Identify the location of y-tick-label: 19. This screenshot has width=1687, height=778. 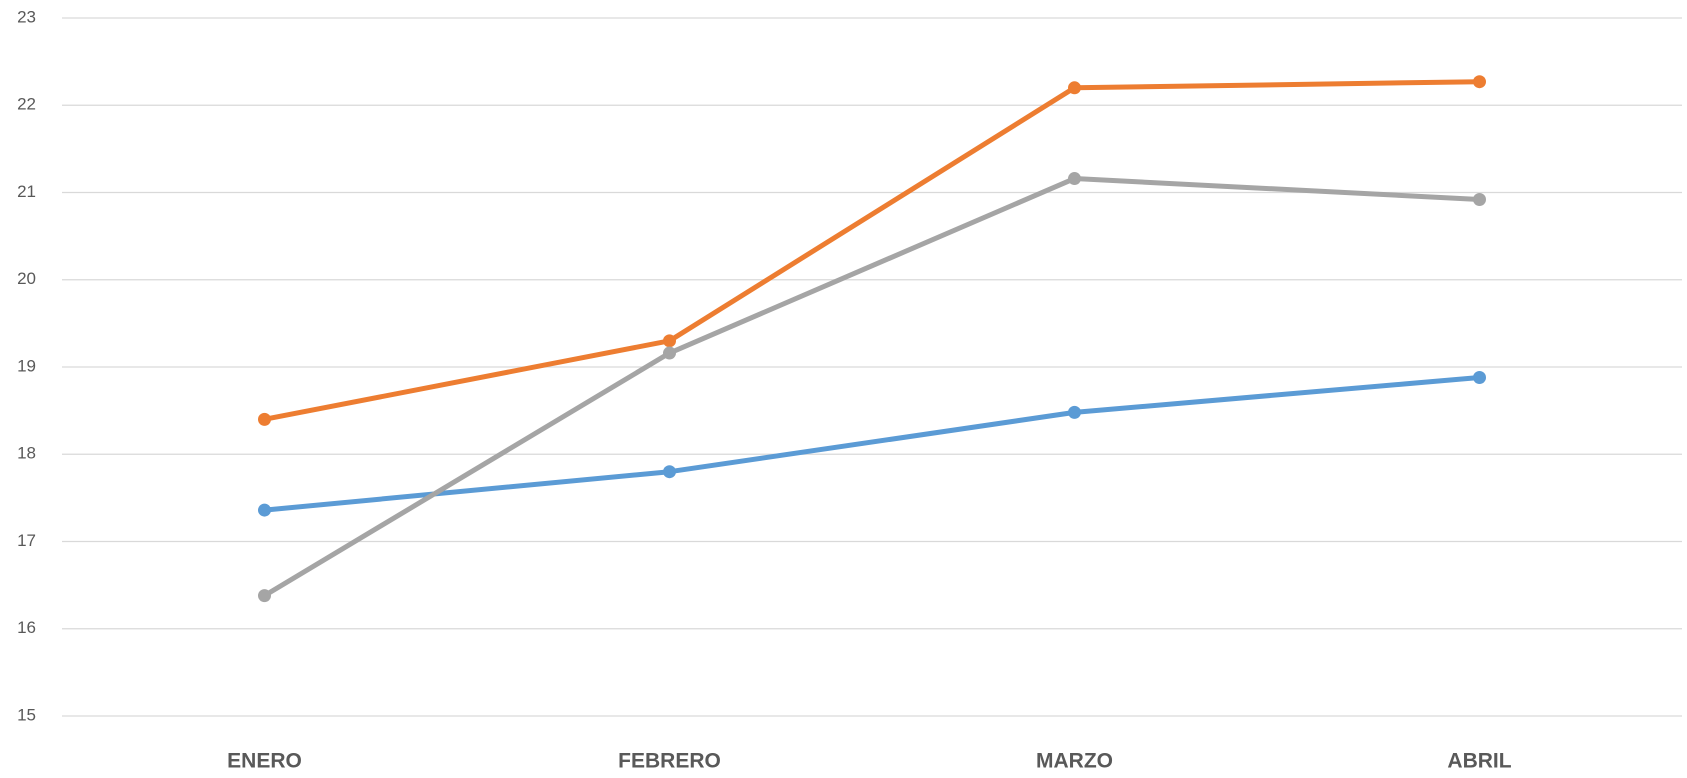
(26, 365).